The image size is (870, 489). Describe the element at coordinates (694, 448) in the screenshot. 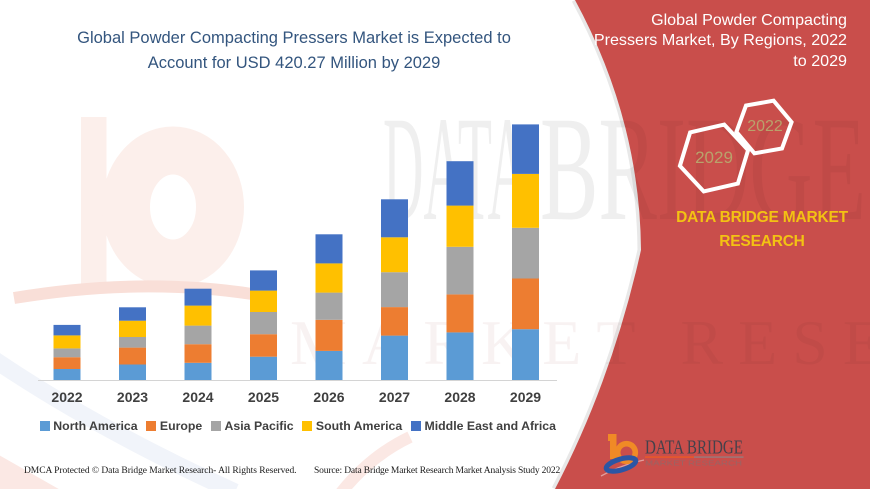

I see `svg-text: DATA BRIDGE` at that location.